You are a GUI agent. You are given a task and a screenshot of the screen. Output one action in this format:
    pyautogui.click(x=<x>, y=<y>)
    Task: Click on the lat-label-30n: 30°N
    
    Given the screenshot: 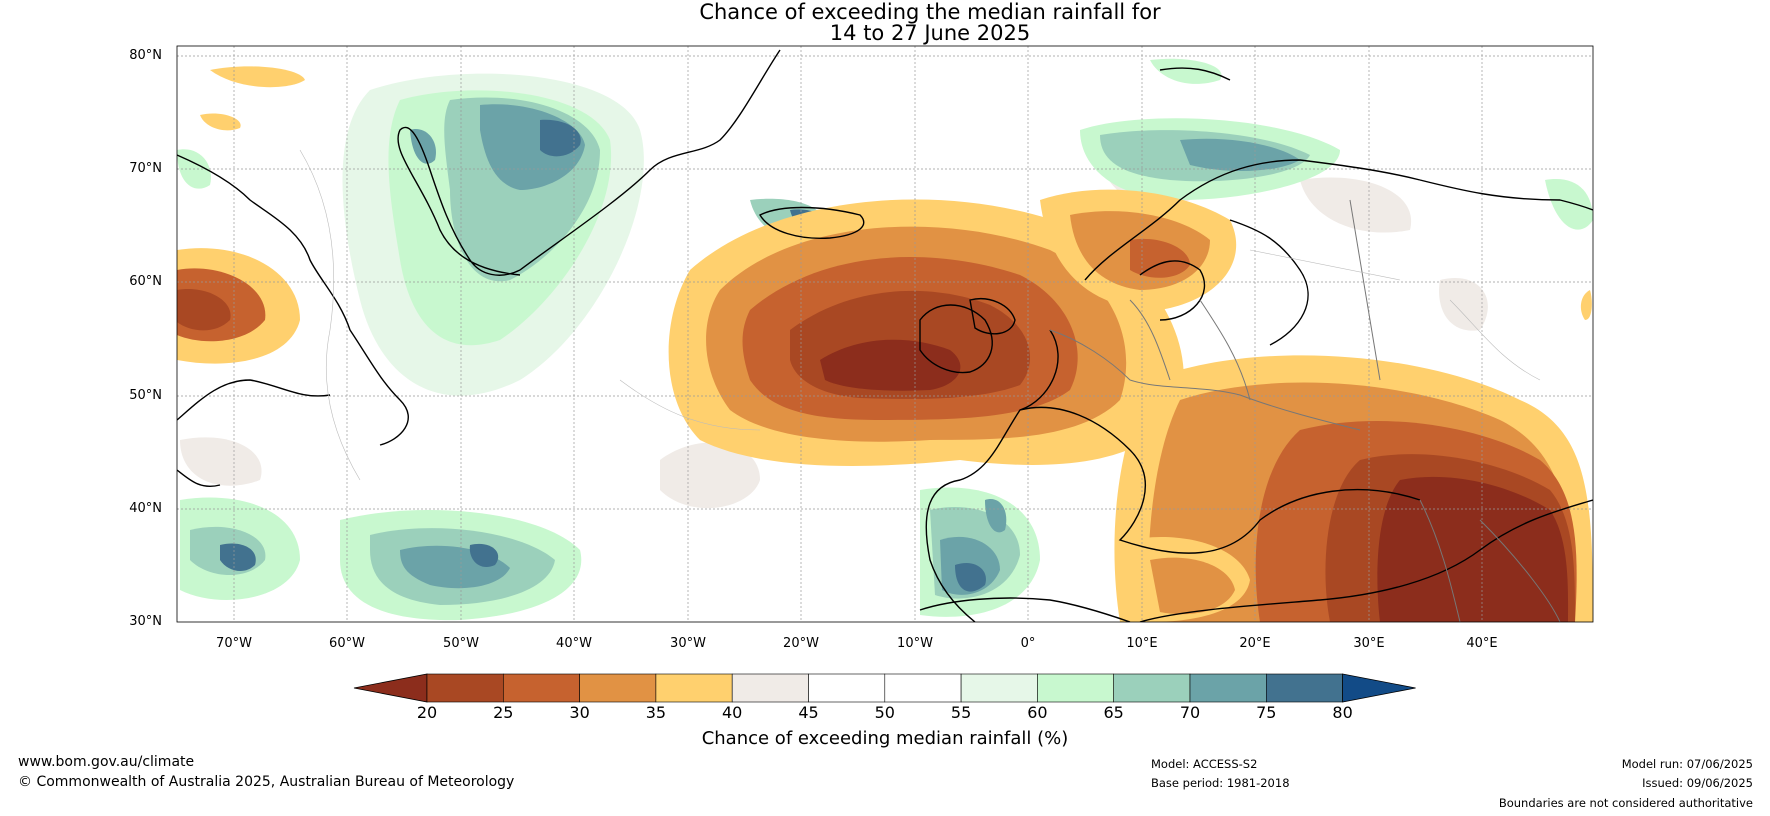 What is the action you would take?
    pyautogui.click(x=145, y=621)
    